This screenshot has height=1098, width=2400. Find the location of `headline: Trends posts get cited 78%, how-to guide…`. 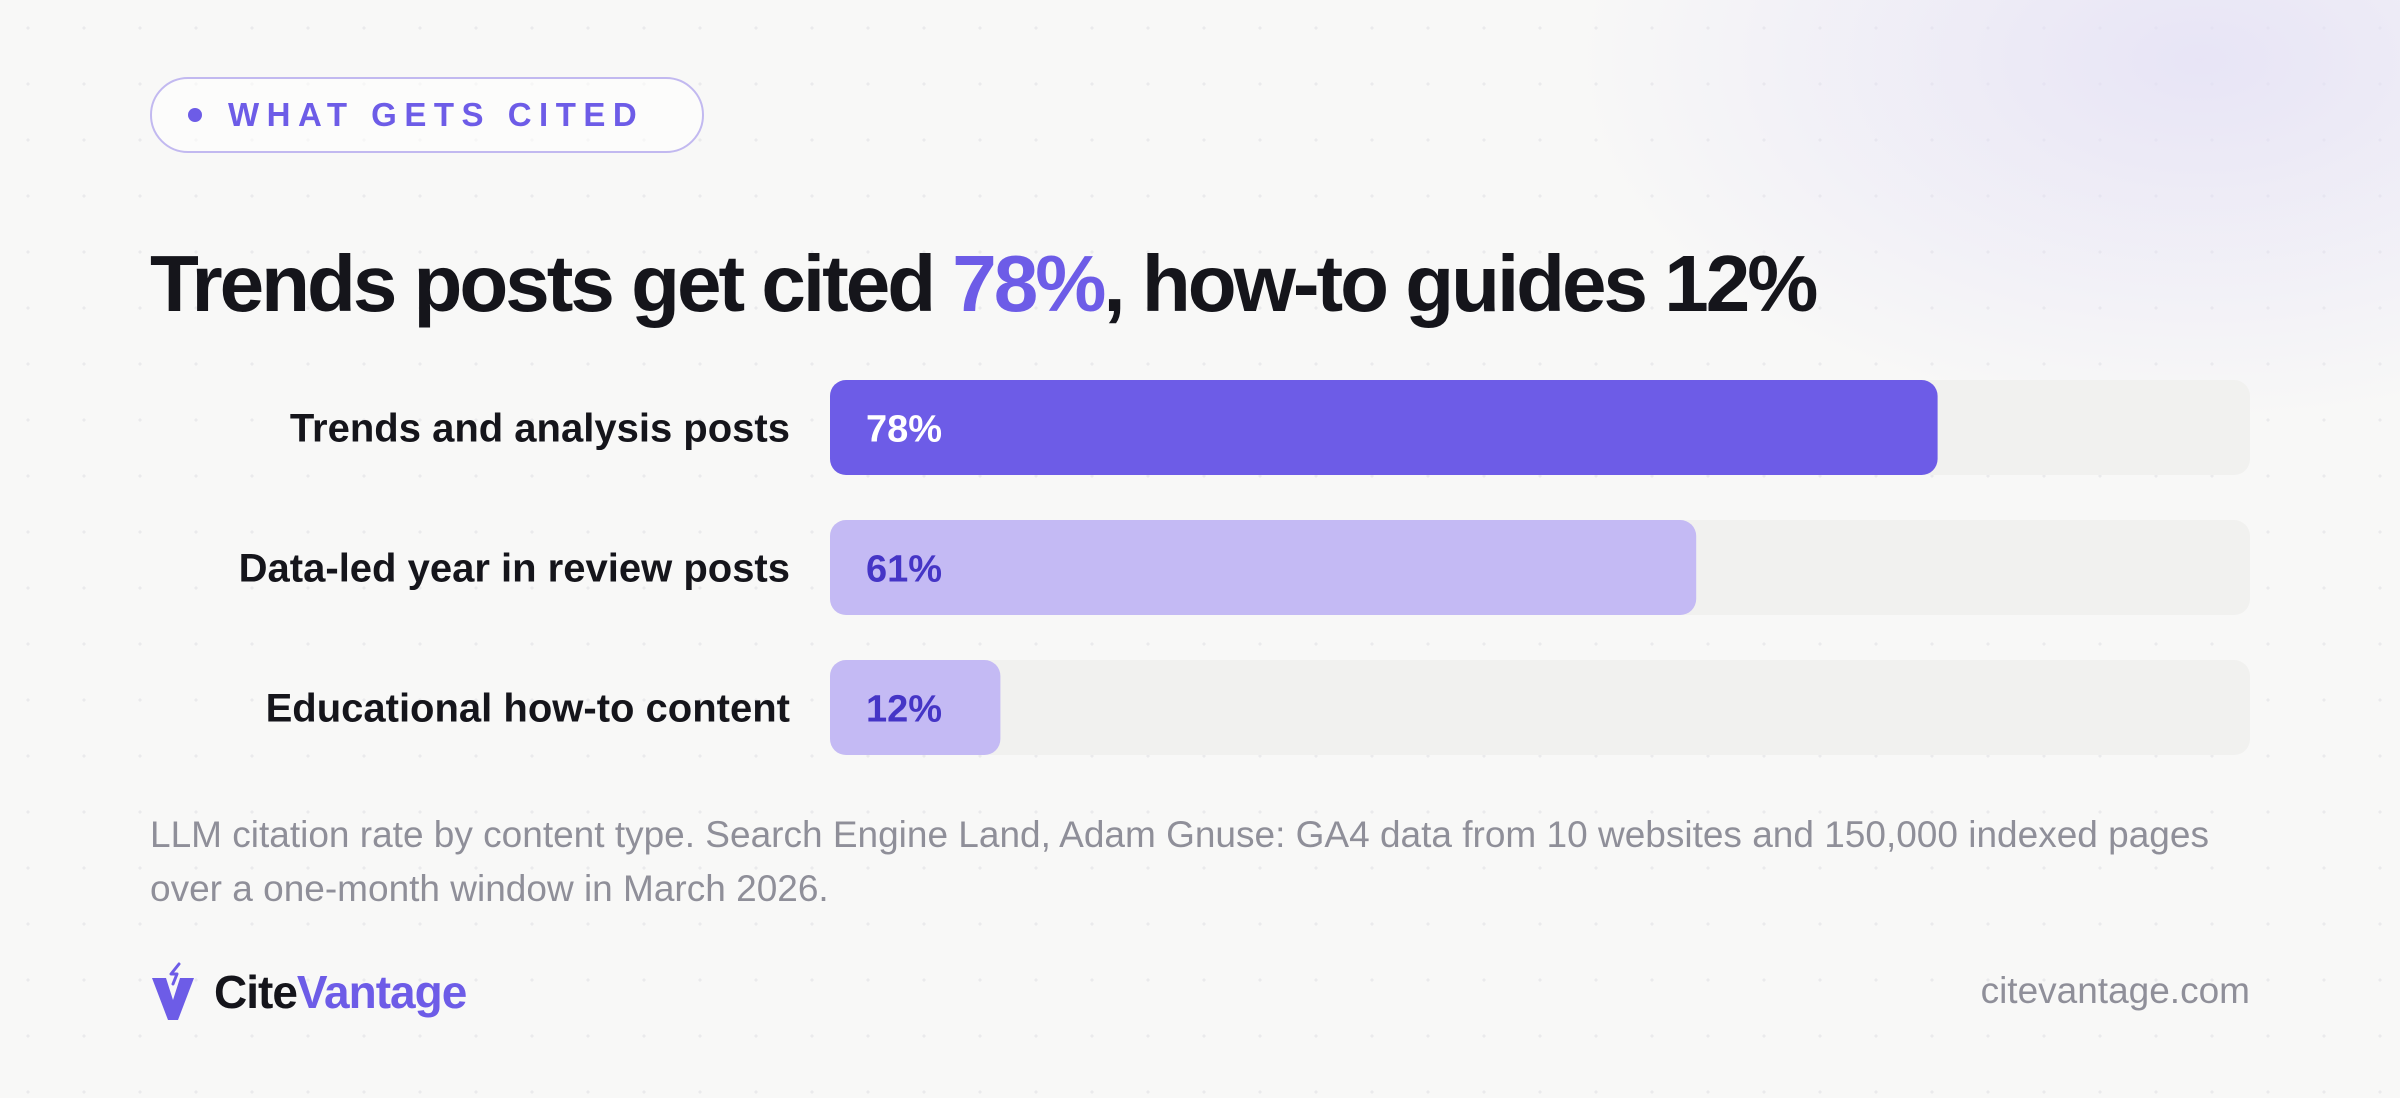

headline: Trends posts get cited 78%, how-to guide… is located at coordinates (984, 284).